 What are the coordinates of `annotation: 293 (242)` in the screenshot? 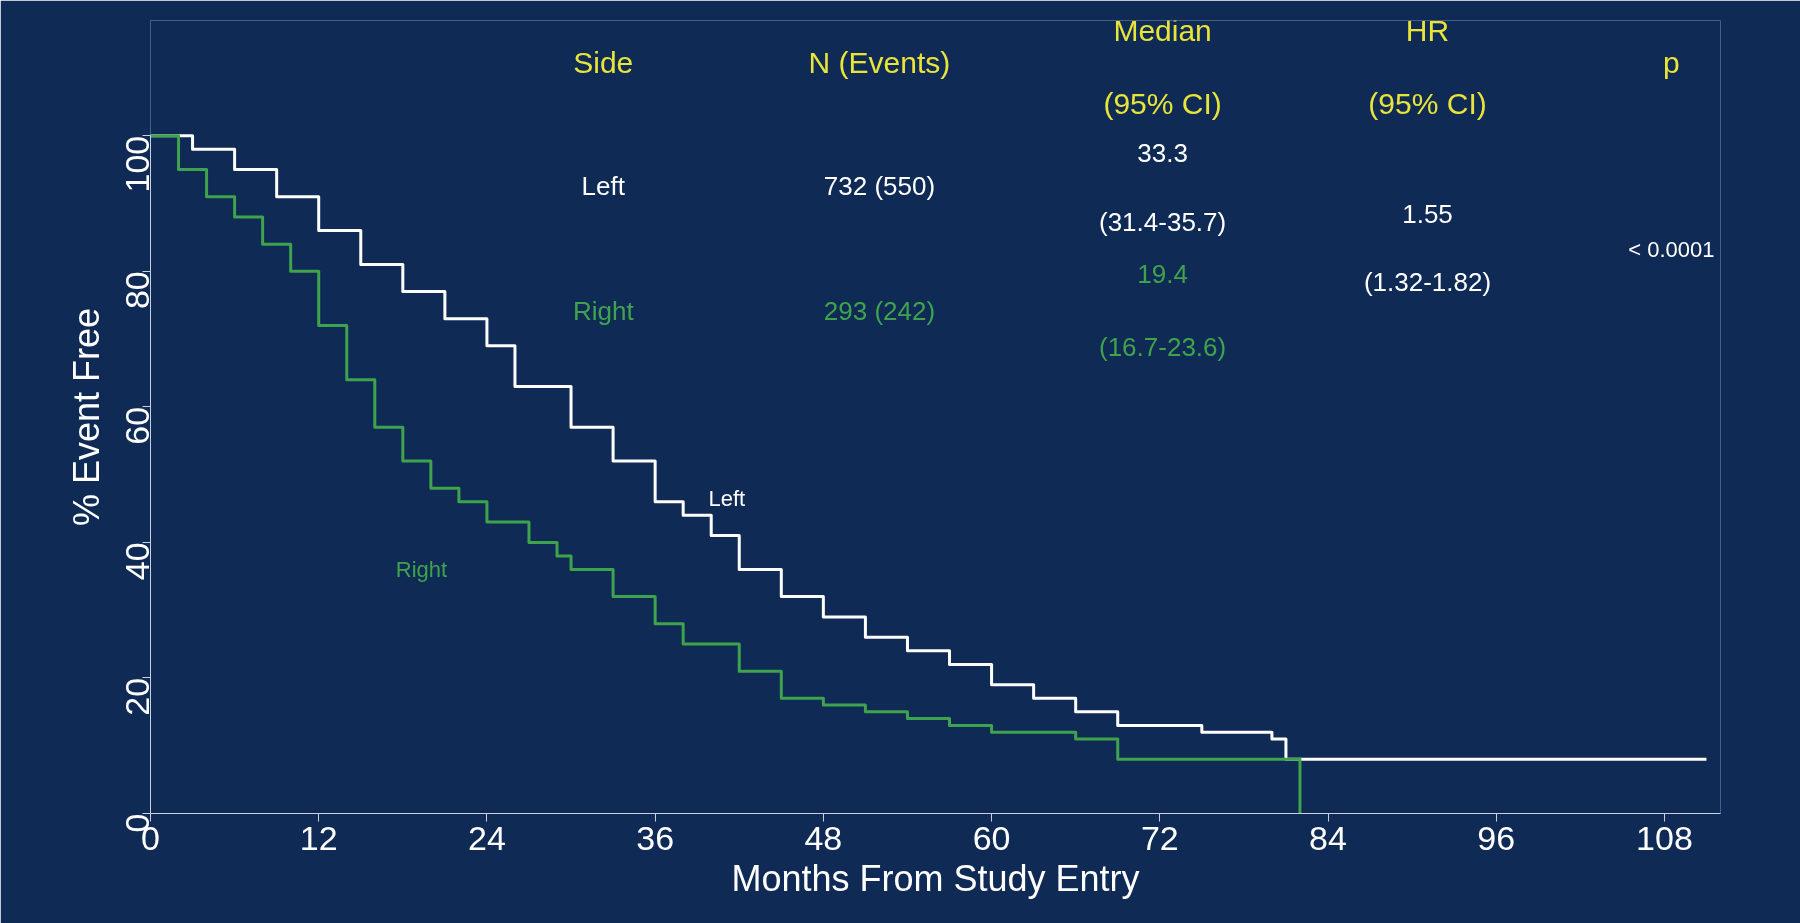 It's located at (879, 310).